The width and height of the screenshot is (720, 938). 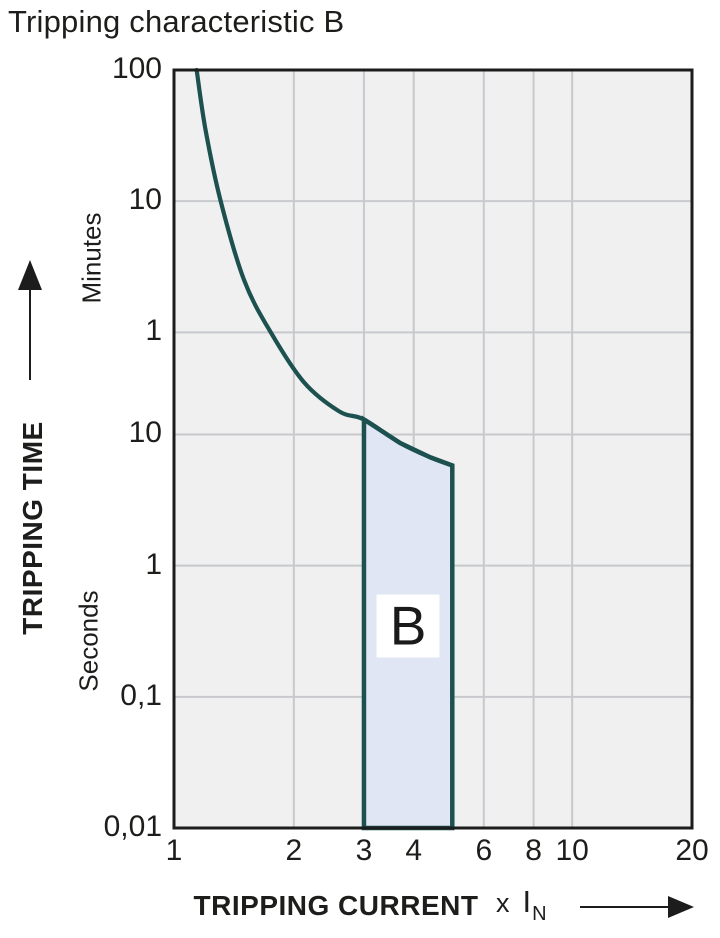 I want to click on y-unit-minutes: Minutes, so click(x=91, y=258).